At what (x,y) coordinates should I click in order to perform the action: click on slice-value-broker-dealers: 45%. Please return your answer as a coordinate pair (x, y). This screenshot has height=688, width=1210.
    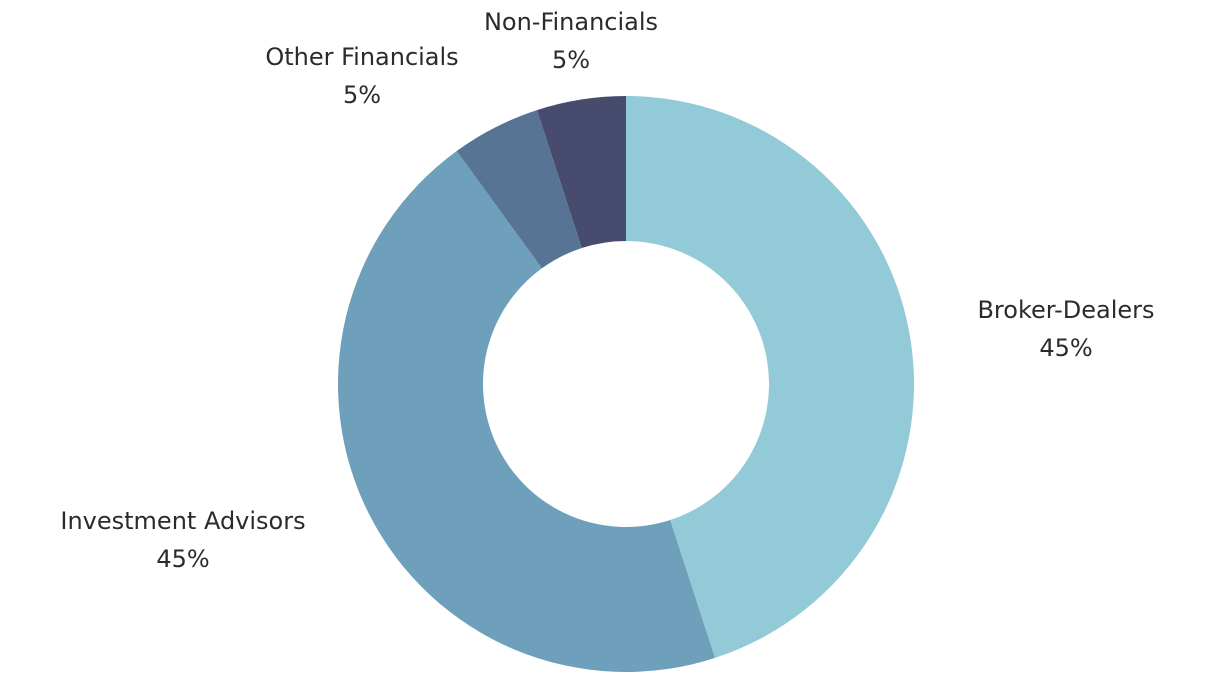
    Looking at the image, I should click on (1065, 348).